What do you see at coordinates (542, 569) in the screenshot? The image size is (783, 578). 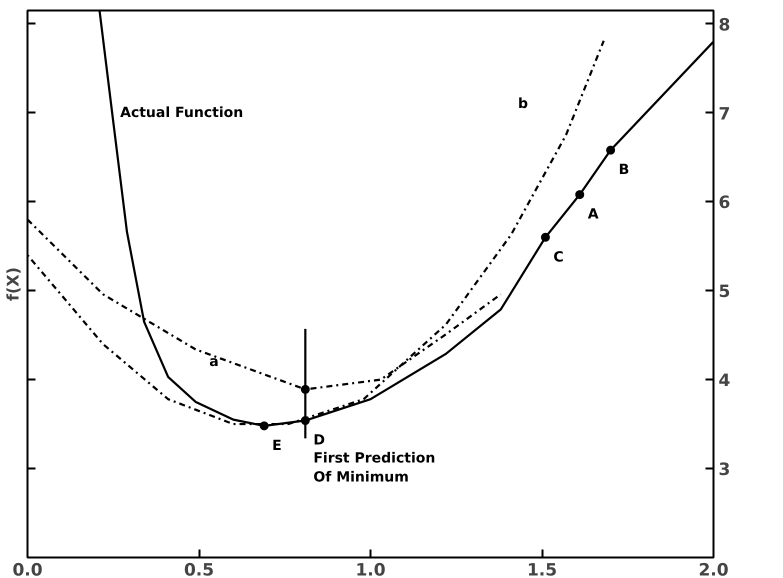 I see `x-tick-label: 1.5` at bounding box center [542, 569].